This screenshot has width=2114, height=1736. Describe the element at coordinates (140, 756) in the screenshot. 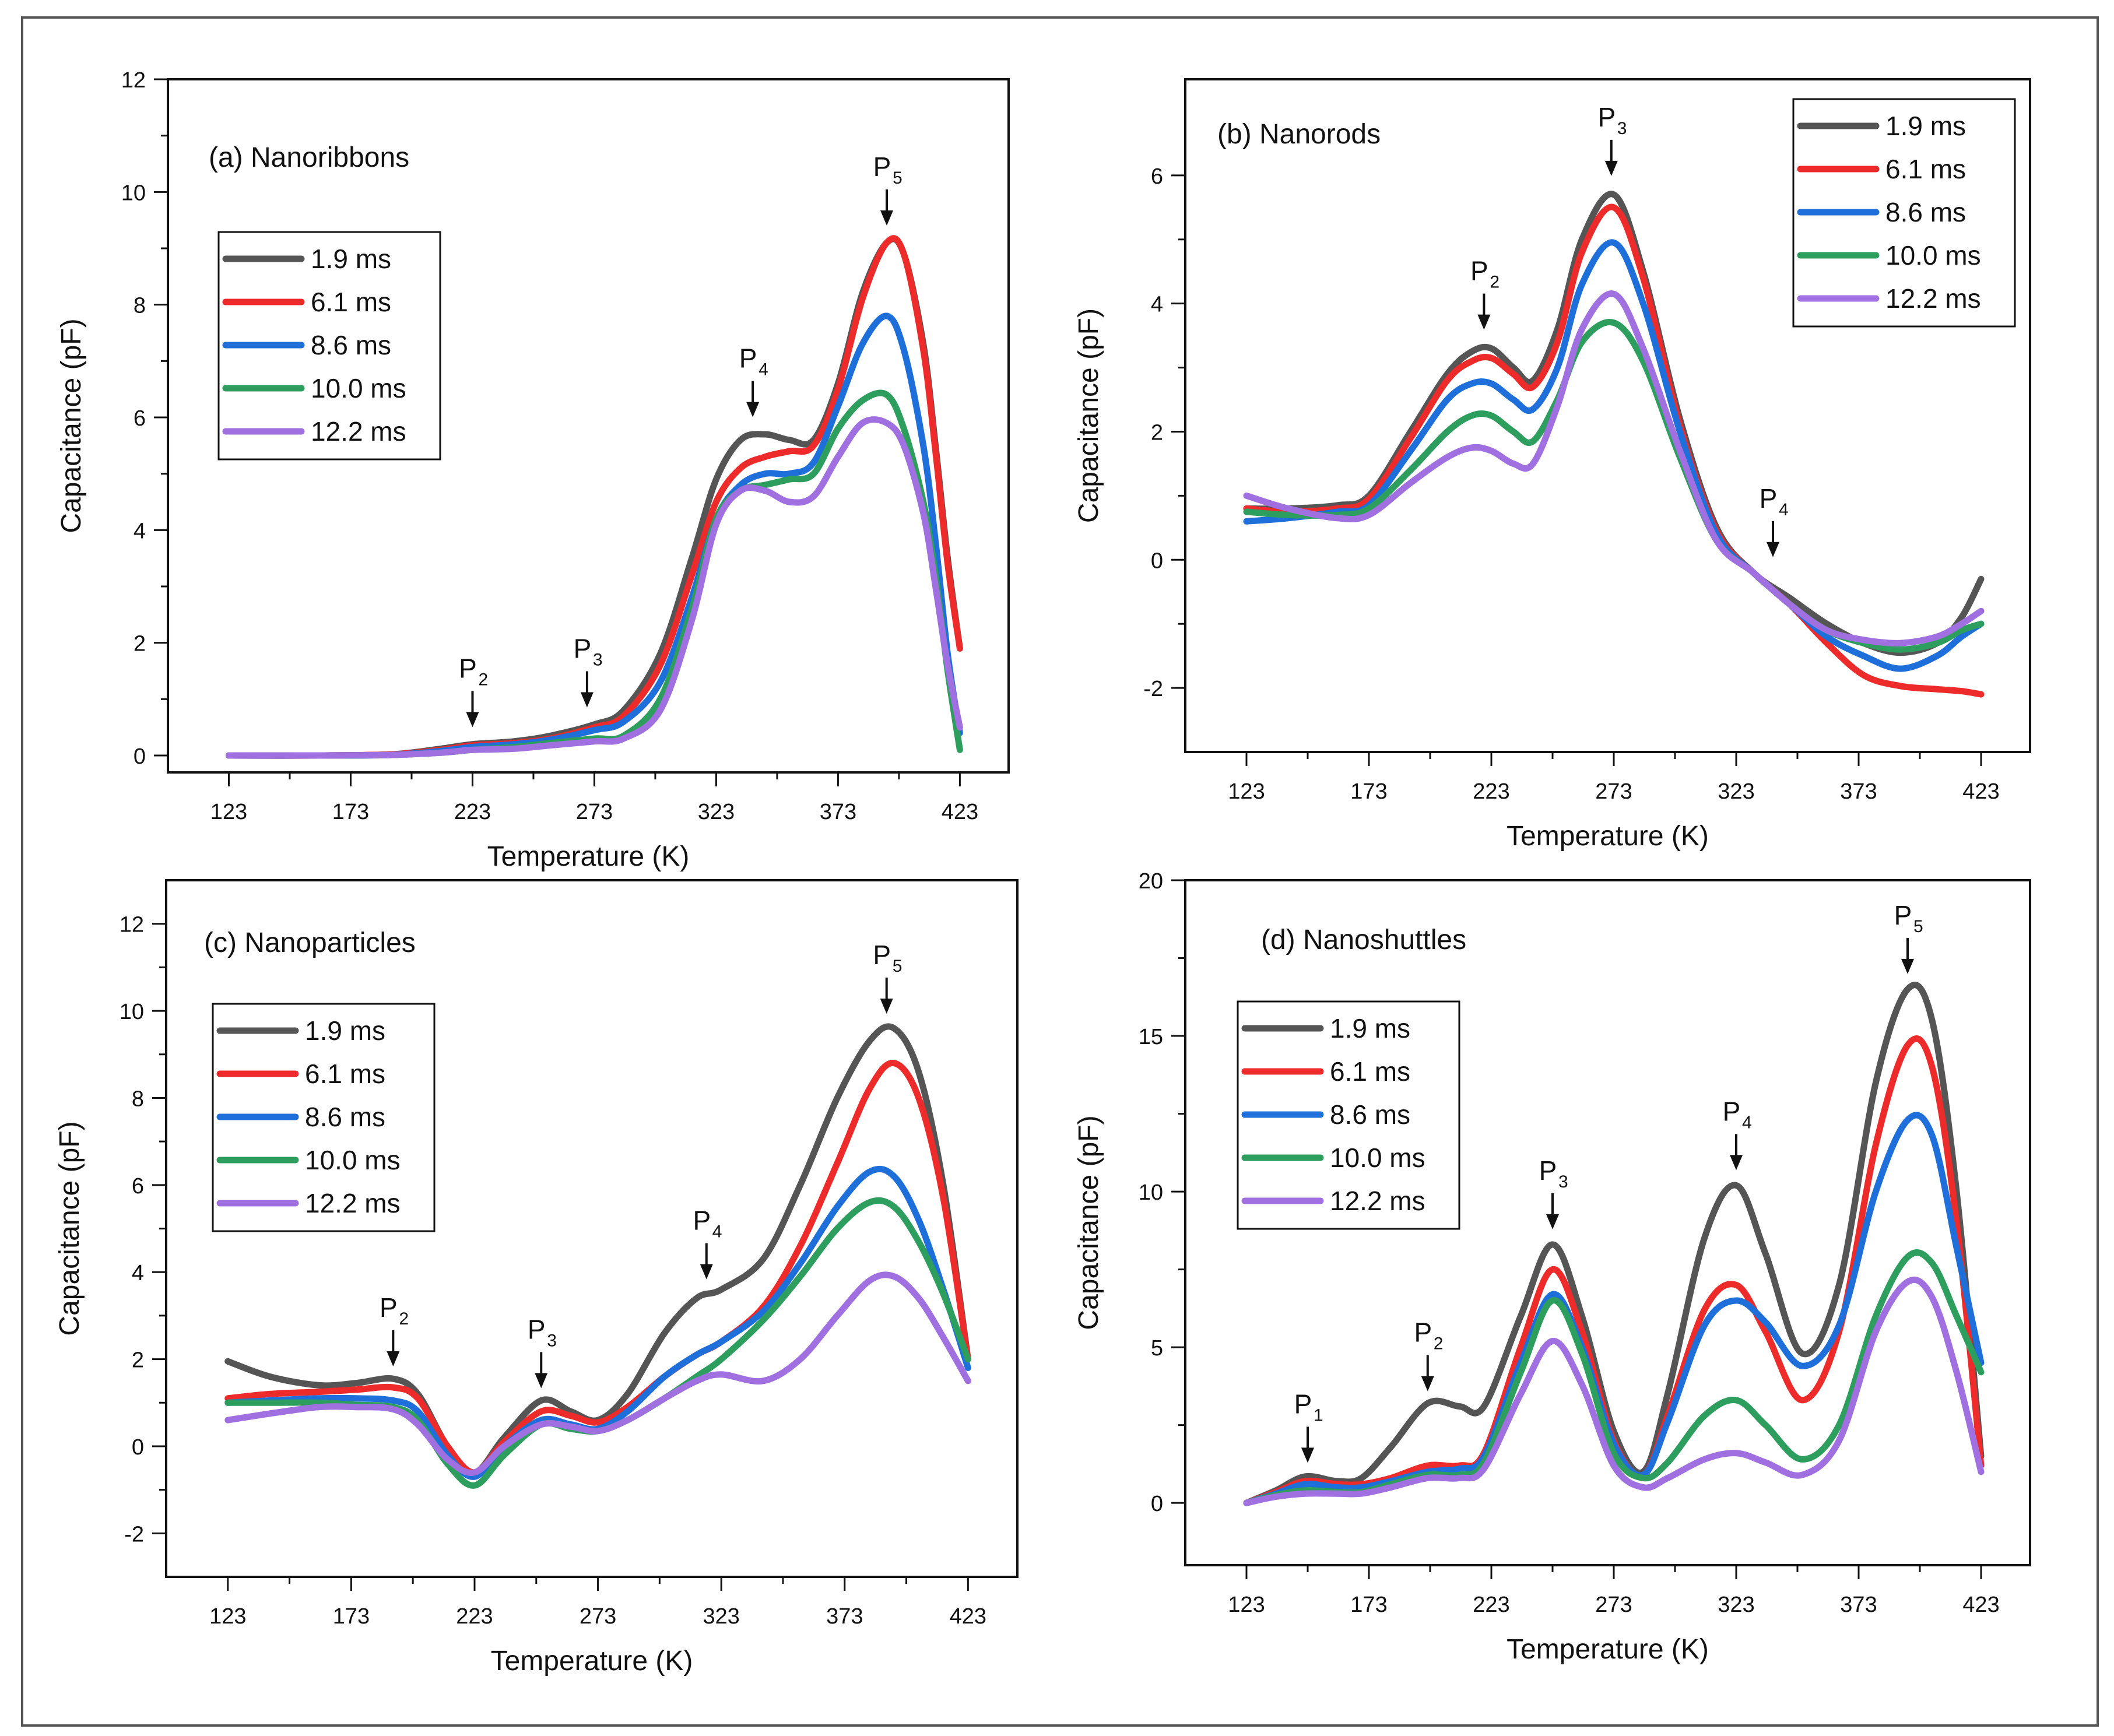

I see `y-tick-label: 0` at that location.